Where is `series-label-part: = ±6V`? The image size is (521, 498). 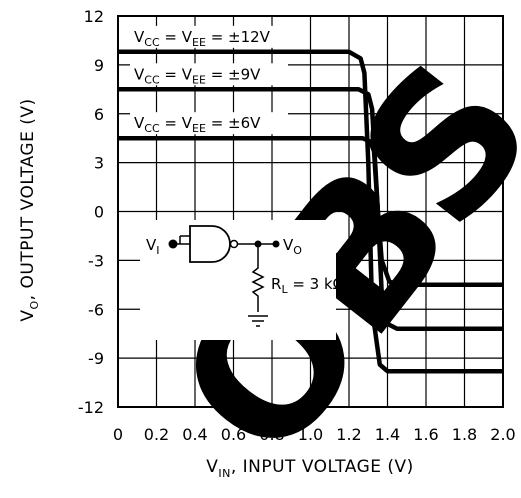
series-label-part: = ±6V is located at coordinates (233, 123).